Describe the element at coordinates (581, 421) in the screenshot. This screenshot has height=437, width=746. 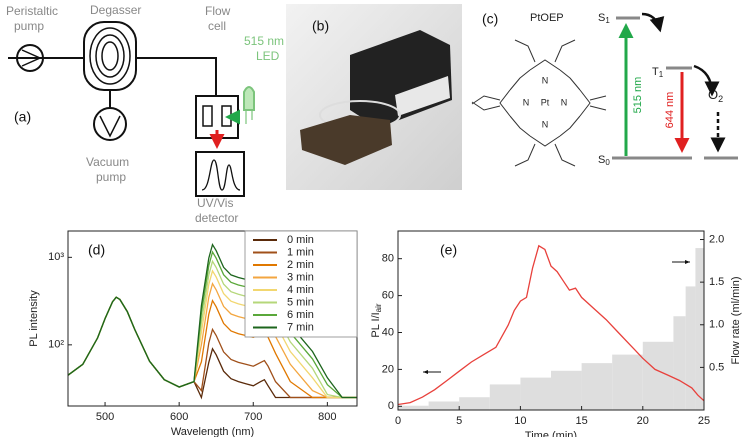
I see `x-tick-label: 15` at that location.